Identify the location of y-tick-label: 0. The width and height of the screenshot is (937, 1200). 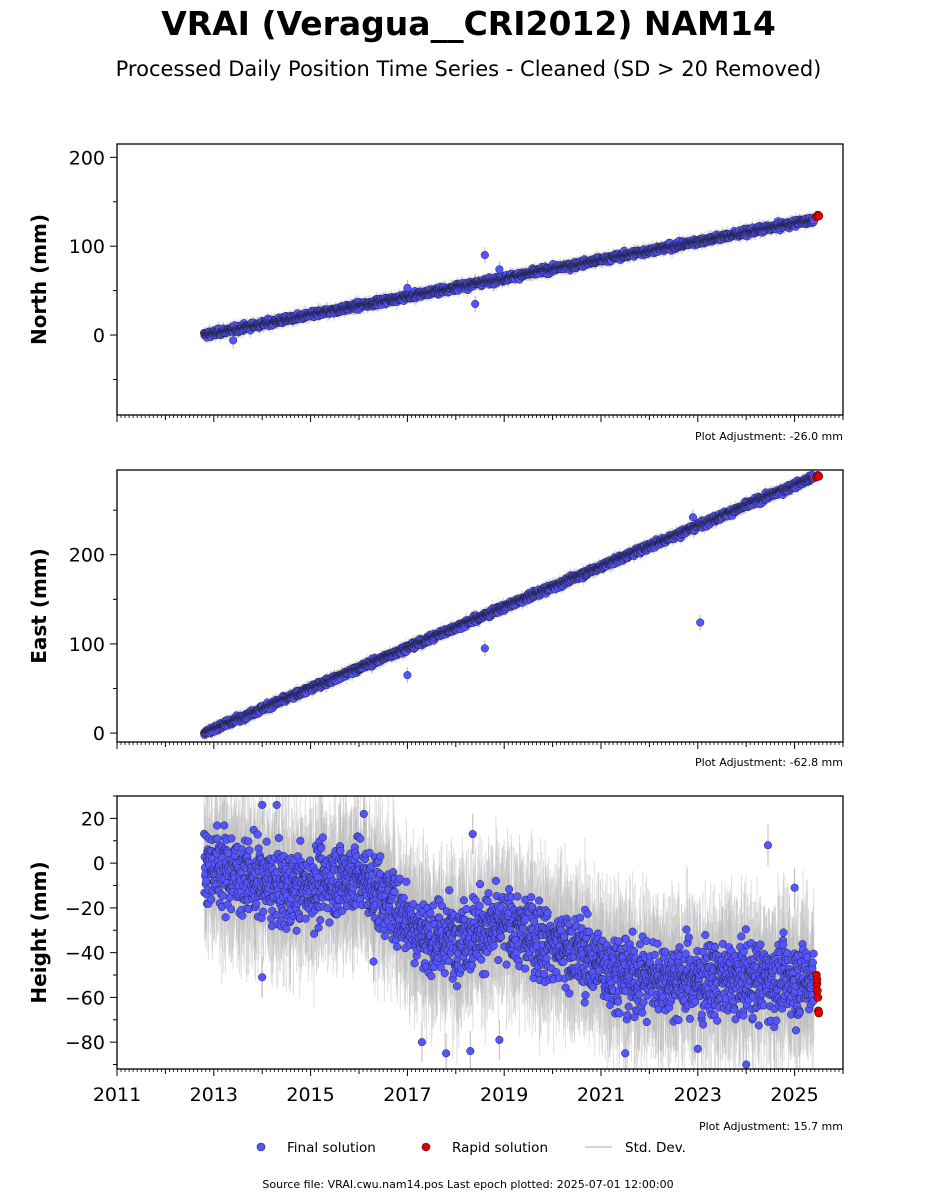
(99, 336).